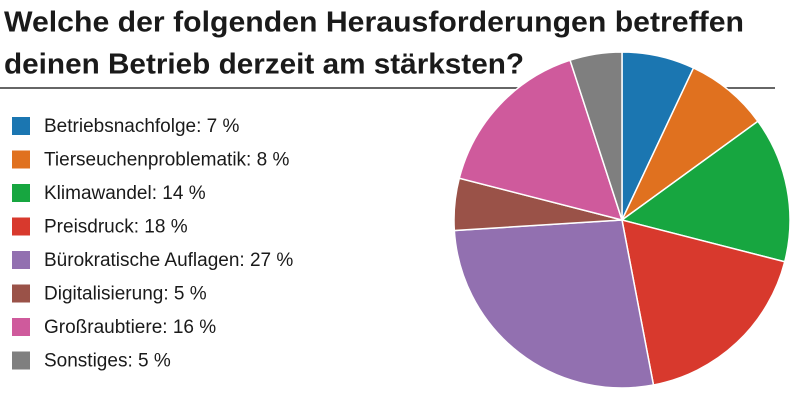  Describe the element at coordinates (107, 361) in the screenshot. I see `legend-label: Sonstiges: 5 %` at that location.